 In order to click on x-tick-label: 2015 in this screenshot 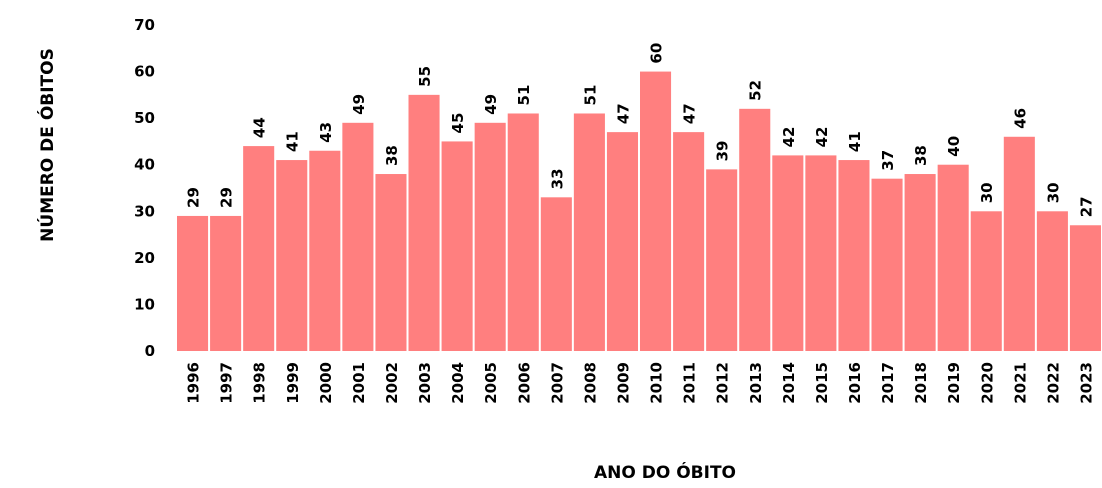, I will do `click(822, 383)`.